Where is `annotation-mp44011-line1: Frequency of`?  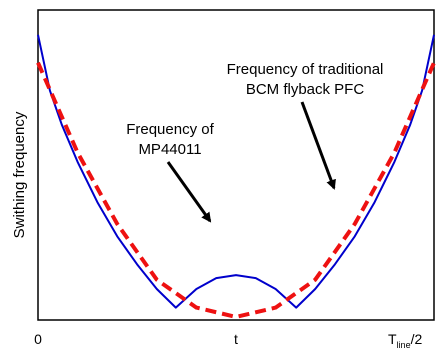 annotation-mp44011-line1: Frequency of is located at coordinates (170, 129).